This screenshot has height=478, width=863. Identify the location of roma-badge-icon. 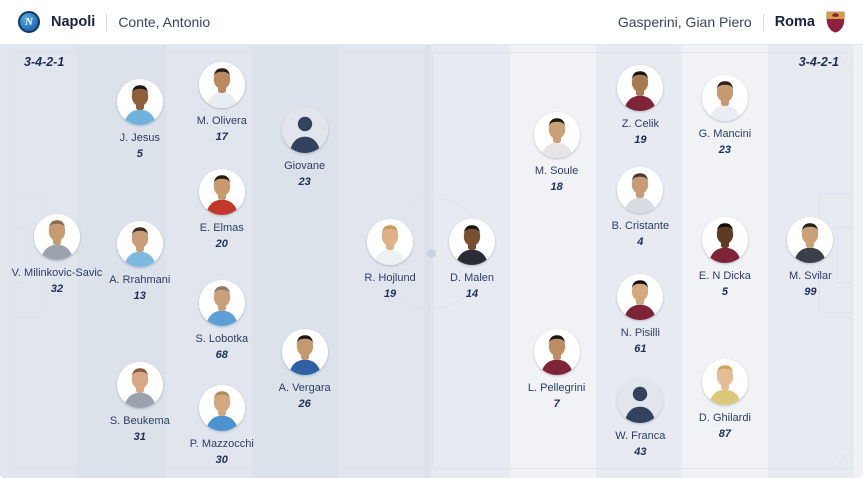
(835, 22).